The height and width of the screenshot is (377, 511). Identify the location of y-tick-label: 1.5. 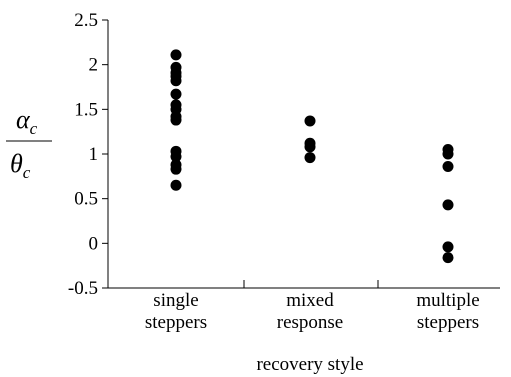
(86, 109).